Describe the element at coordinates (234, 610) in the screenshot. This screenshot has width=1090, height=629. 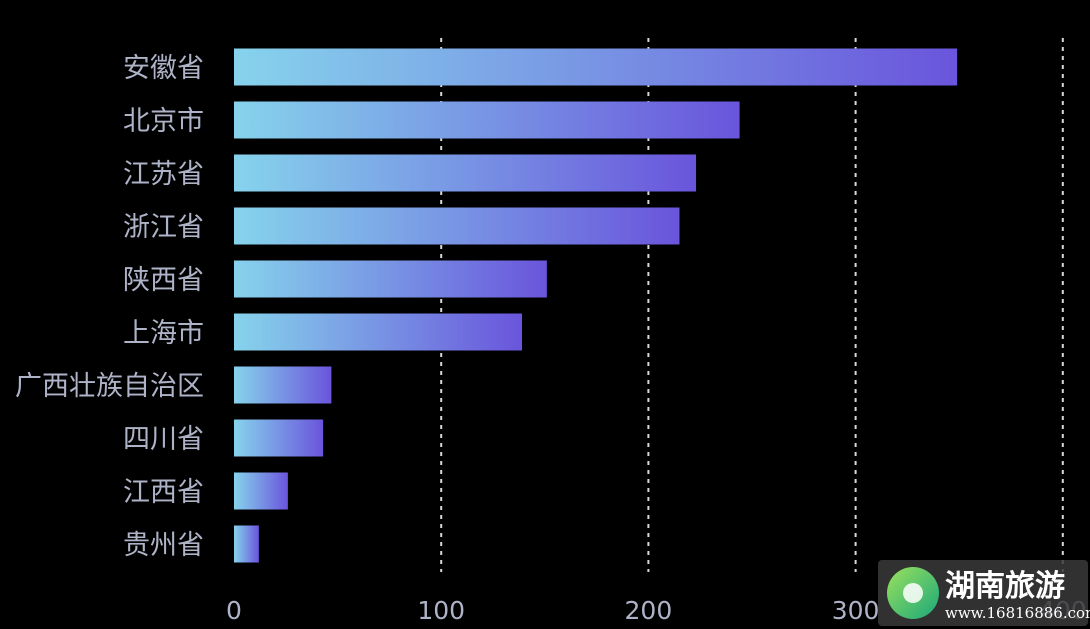
I see `x-tick-label: 0` at that location.